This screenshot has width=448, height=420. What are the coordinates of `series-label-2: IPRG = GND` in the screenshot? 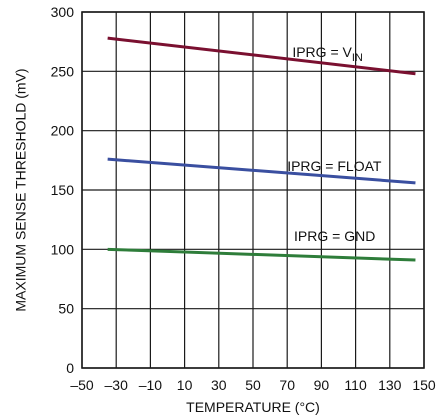 It's located at (334, 236).